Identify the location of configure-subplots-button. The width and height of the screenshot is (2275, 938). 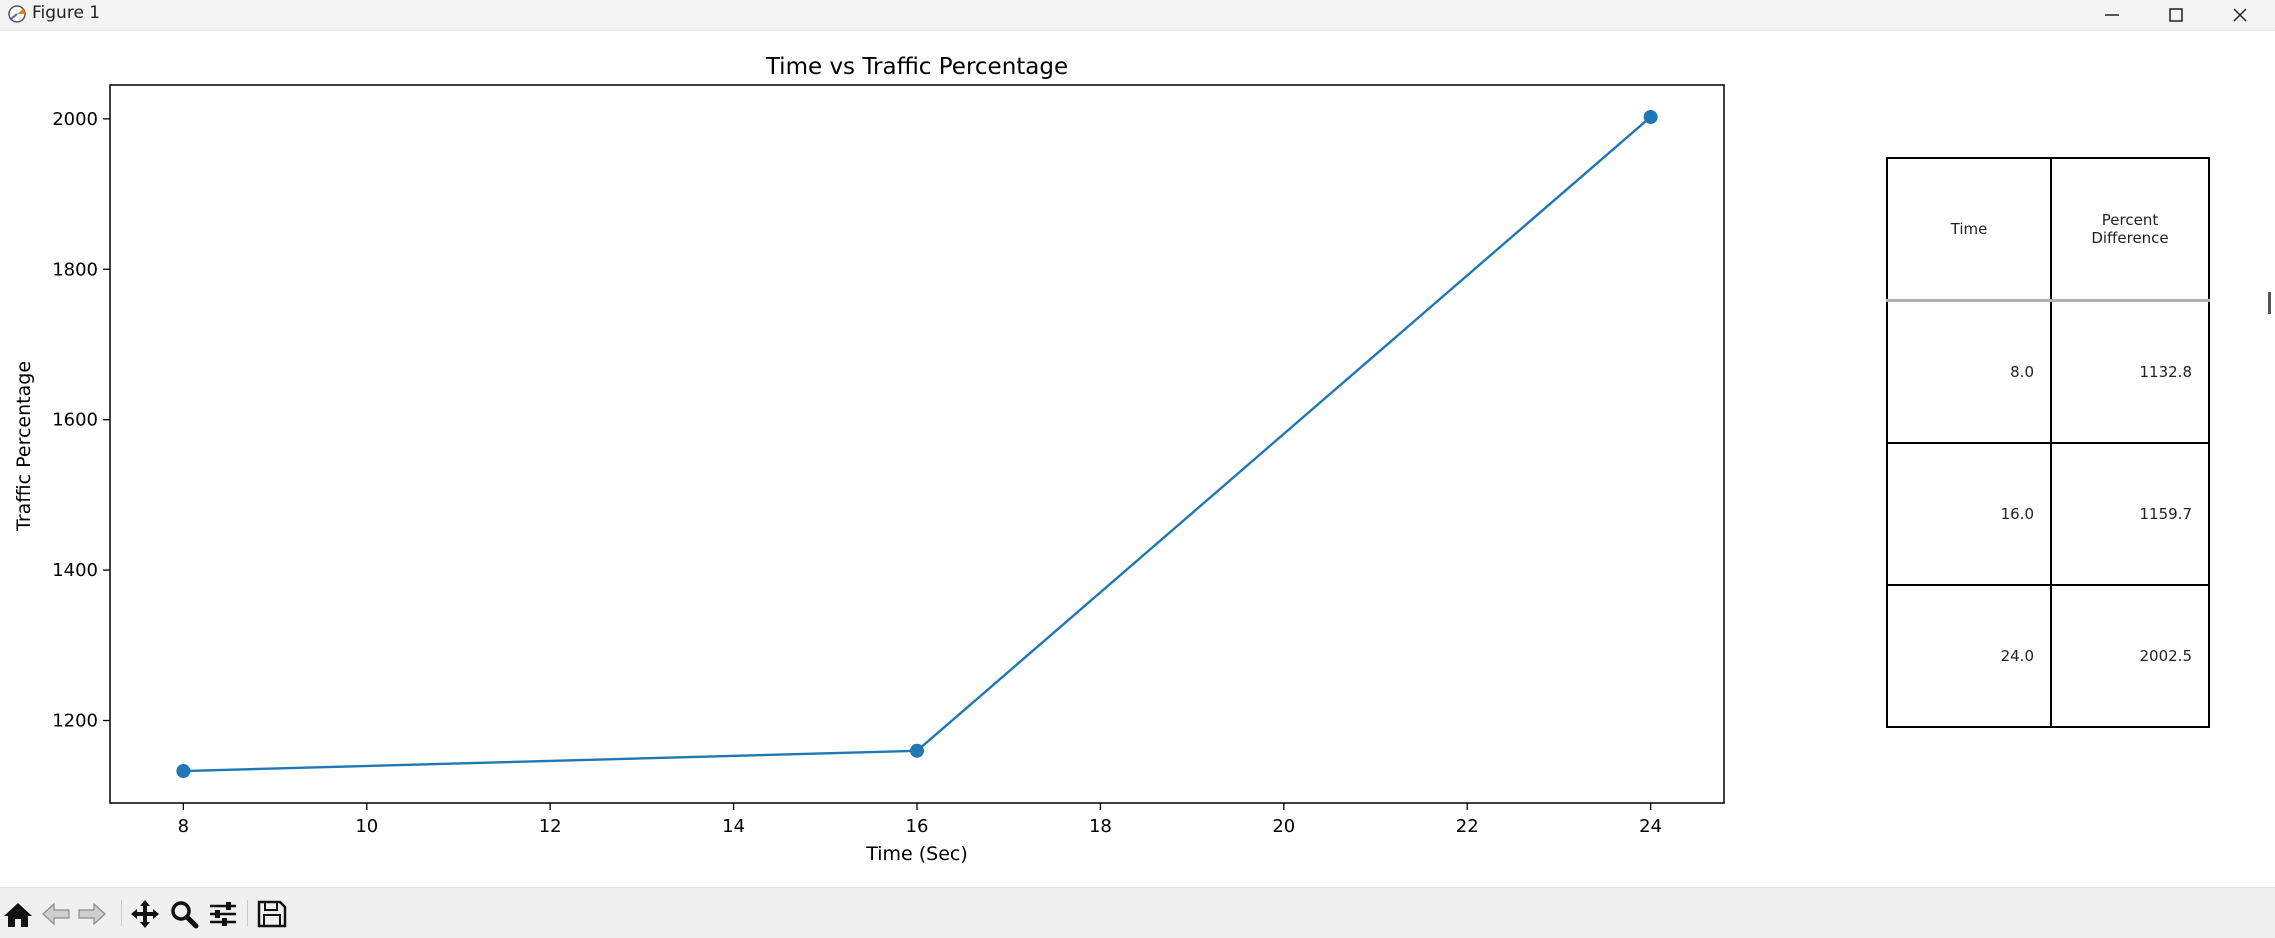
(223, 914).